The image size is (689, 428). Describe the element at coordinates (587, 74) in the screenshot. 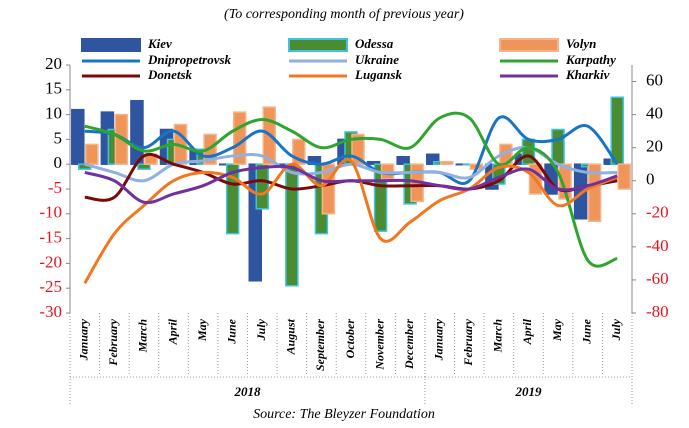

I see `legend-label: Kharkiv` at that location.